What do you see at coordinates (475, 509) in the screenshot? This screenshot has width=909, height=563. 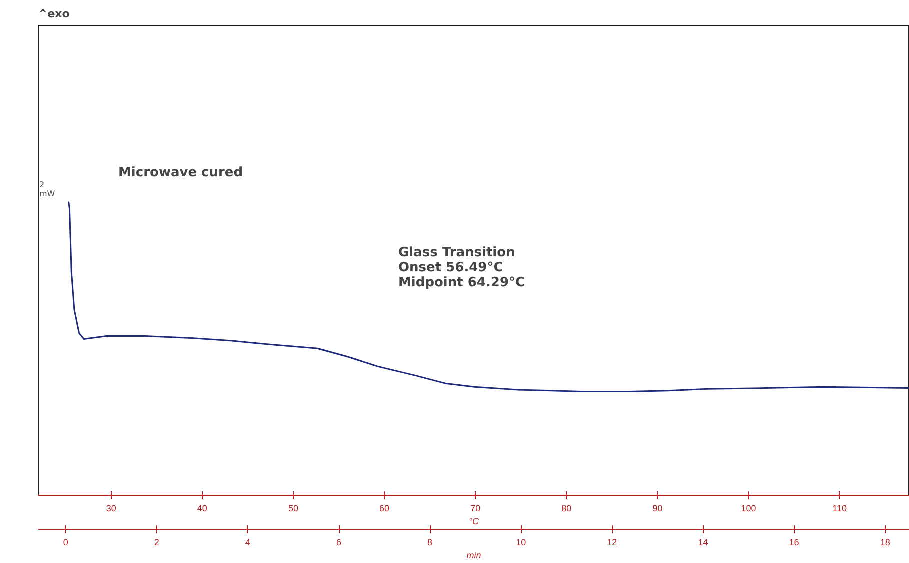 I see `x2-tick-label: 70` at bounding box center [475, 509].